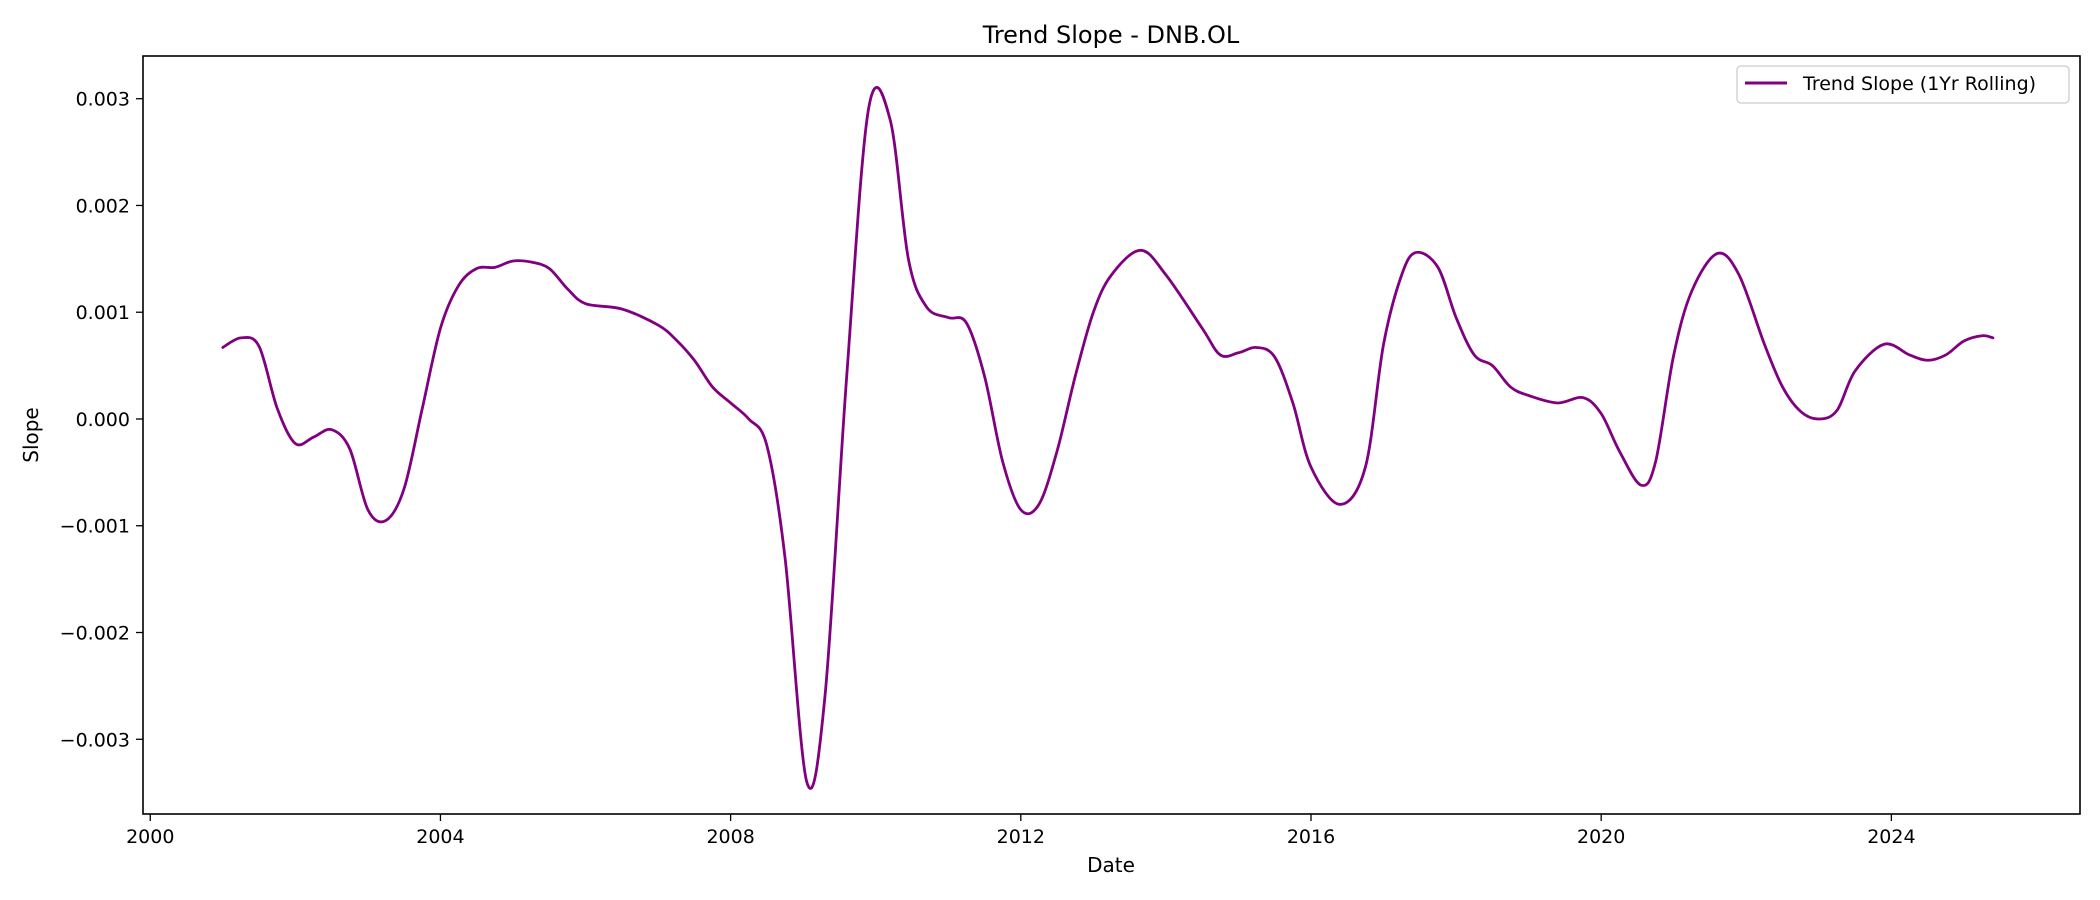  Describe the element at coordinates (103, 206) in the screenshot. I see `y-tick-label: 0.002` at that location.